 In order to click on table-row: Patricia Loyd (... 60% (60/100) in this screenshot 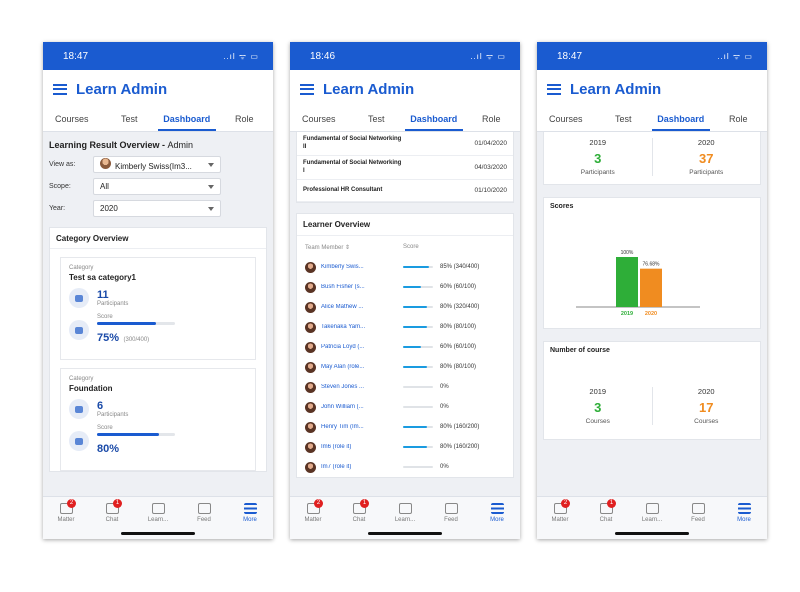, I will do `click(405, 347)`.